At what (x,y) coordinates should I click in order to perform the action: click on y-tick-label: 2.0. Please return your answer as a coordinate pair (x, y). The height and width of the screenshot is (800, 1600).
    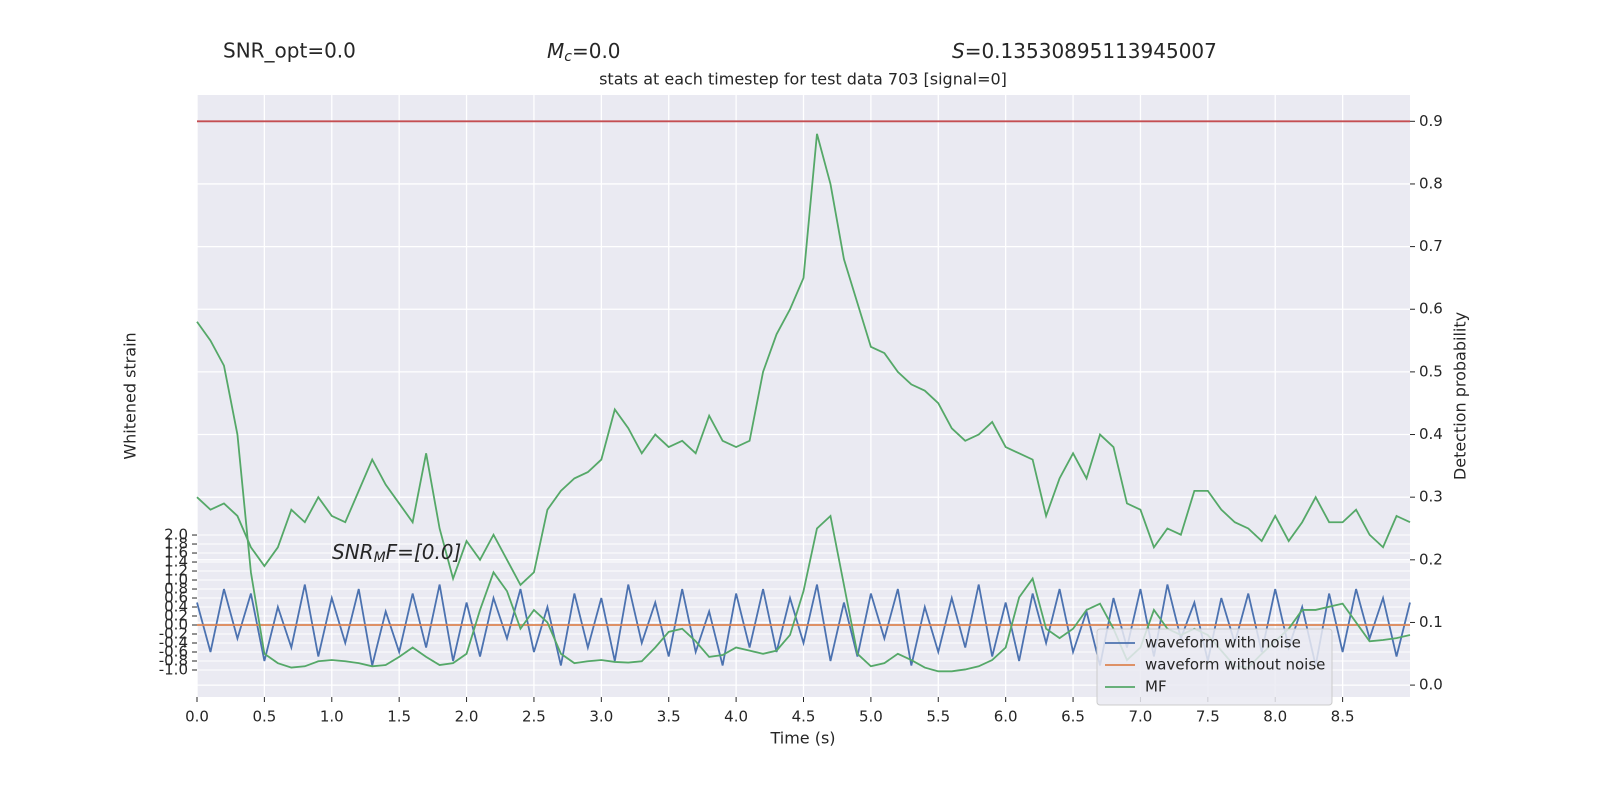
    Looking at the image, I should click on (176, 535).